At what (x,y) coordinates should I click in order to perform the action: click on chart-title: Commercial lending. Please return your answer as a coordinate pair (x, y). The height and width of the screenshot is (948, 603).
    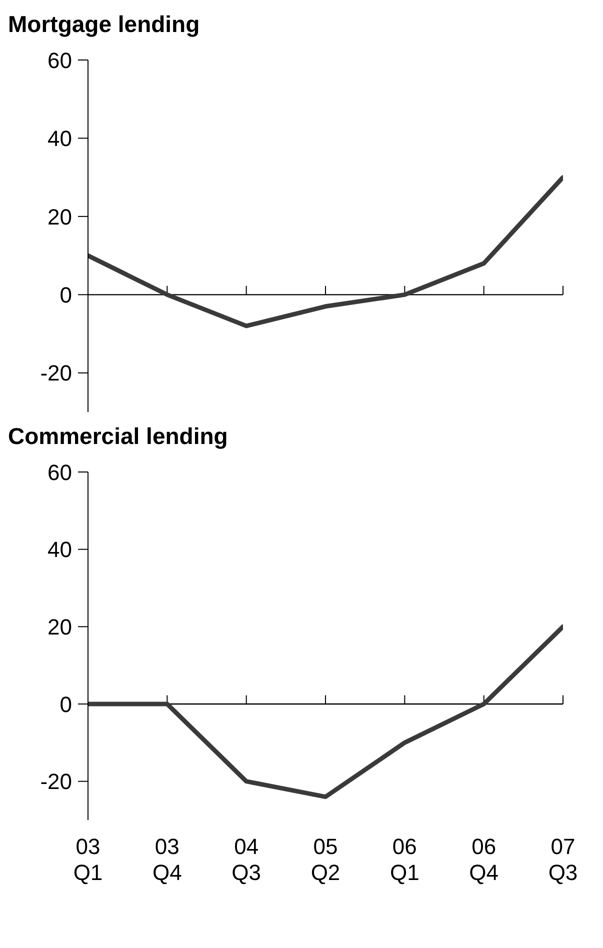
    Looking at the image, I should click on (118, 436).